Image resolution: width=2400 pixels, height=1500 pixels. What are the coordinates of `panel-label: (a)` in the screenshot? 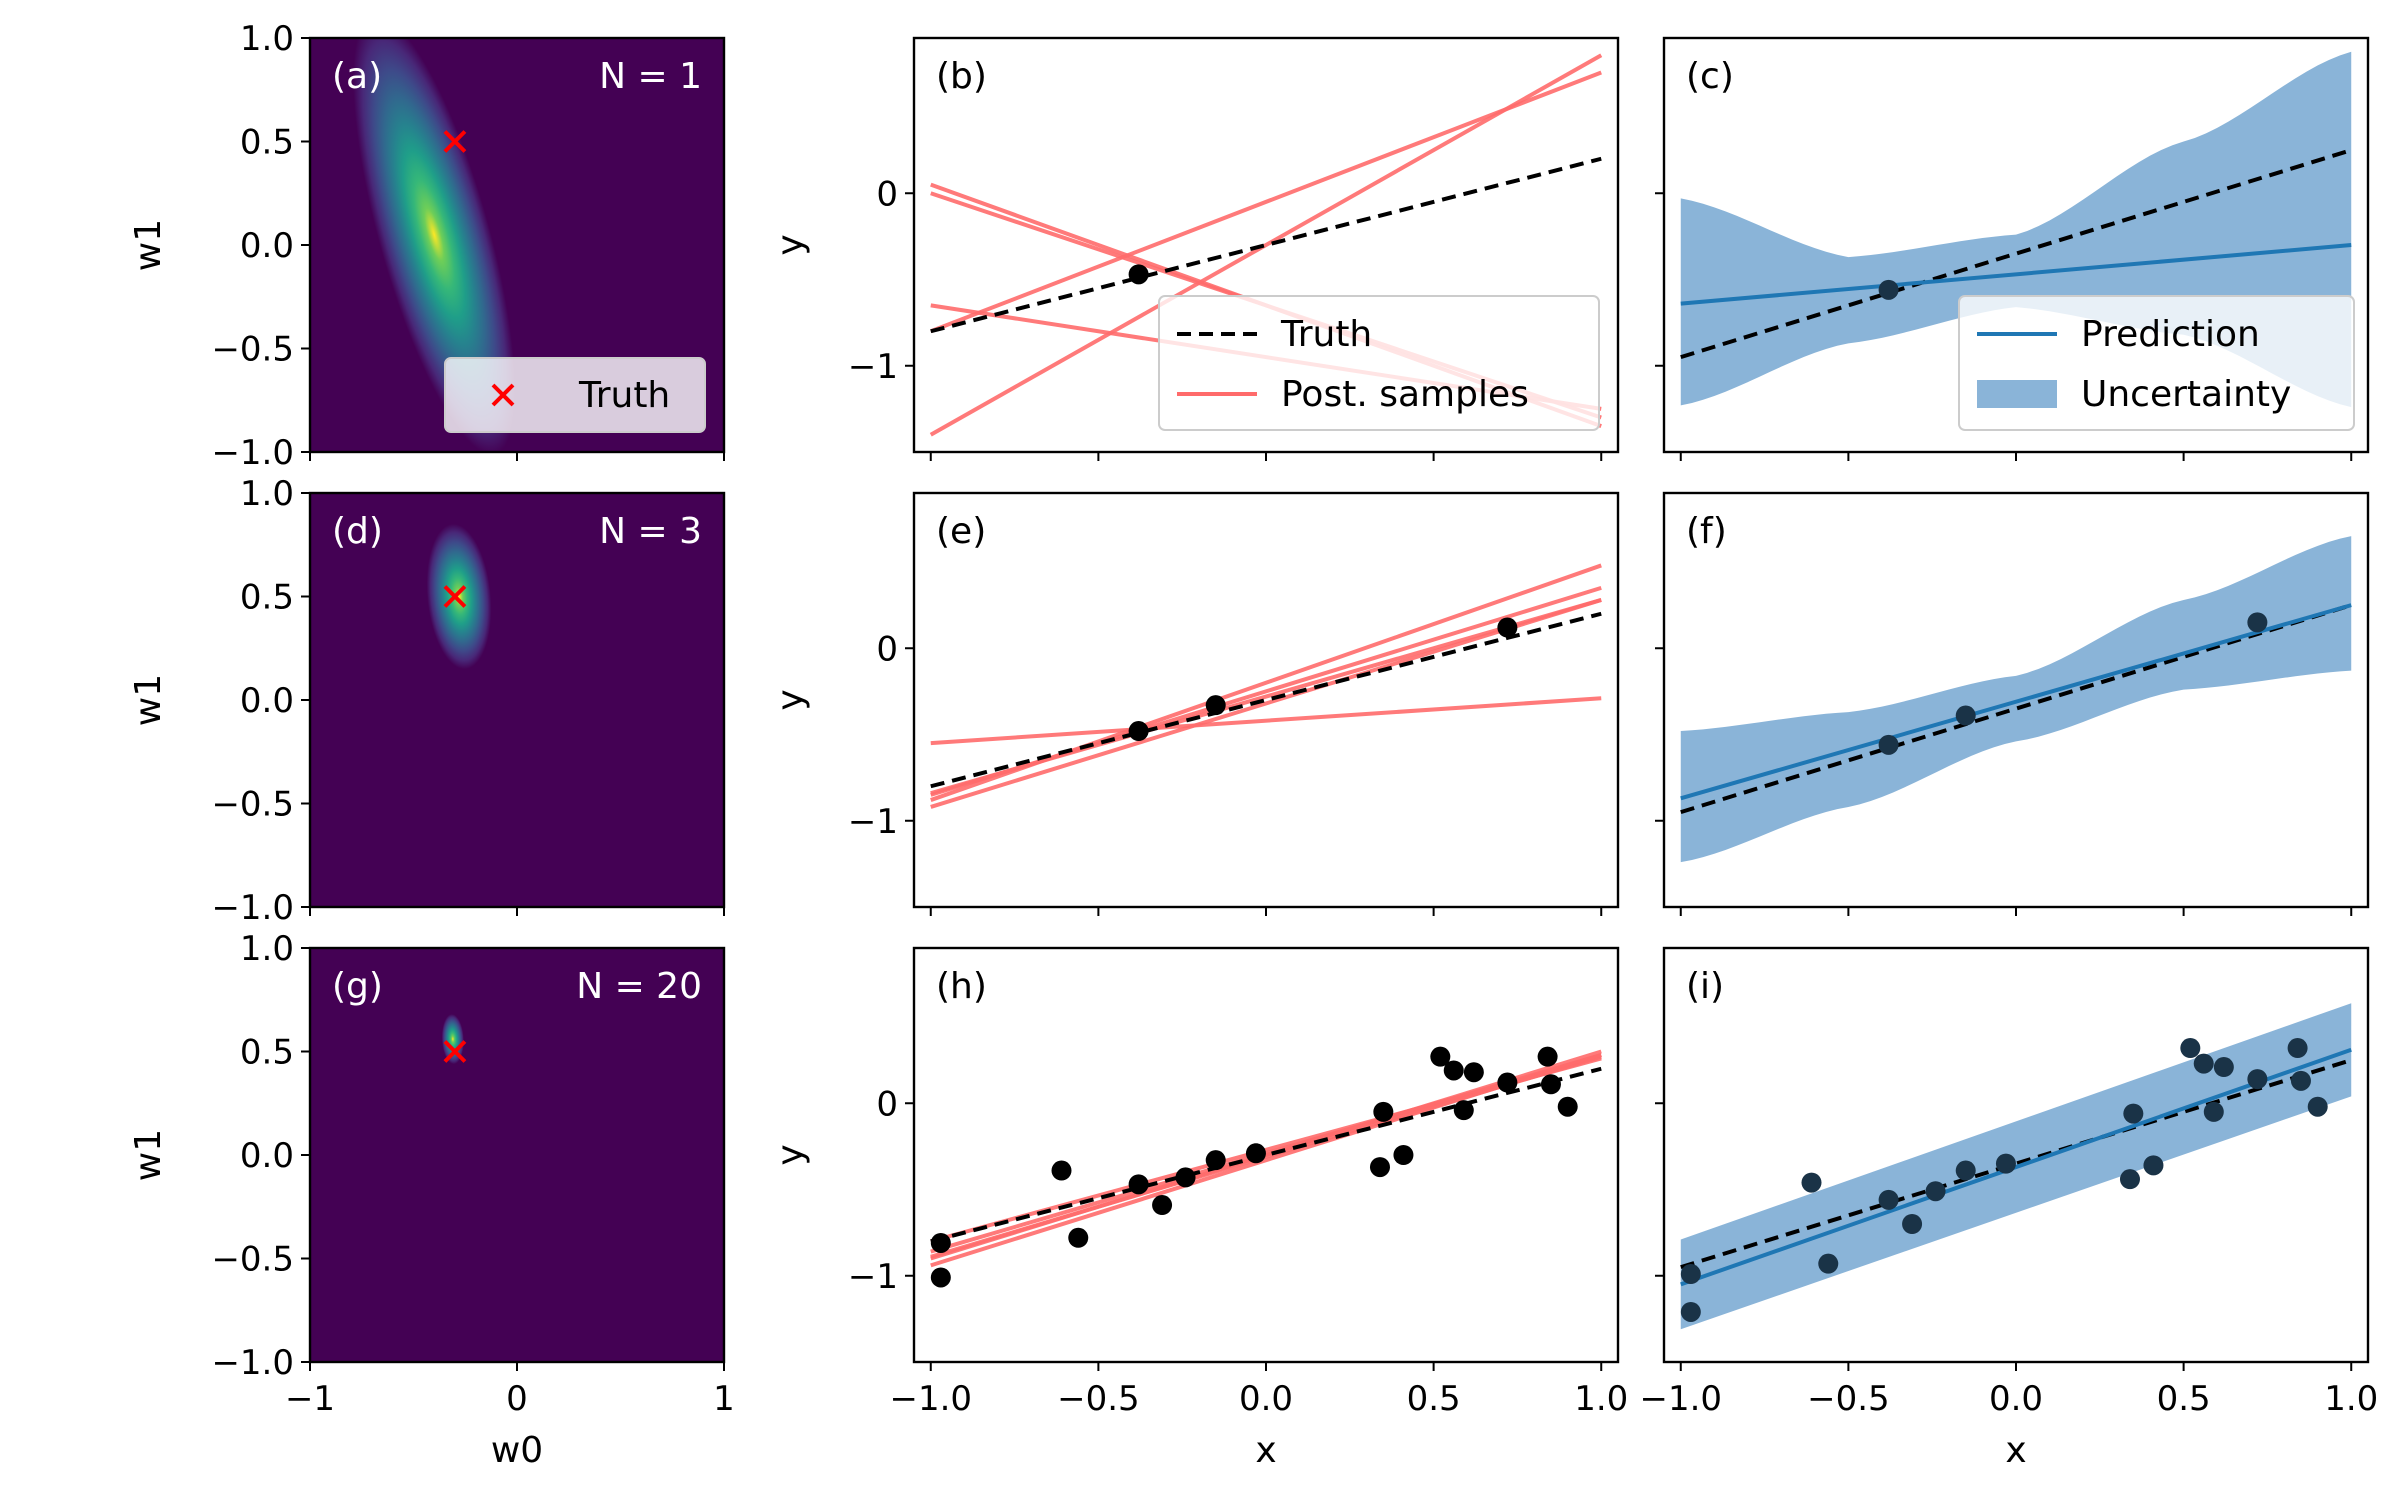 It's located at (357, 76).